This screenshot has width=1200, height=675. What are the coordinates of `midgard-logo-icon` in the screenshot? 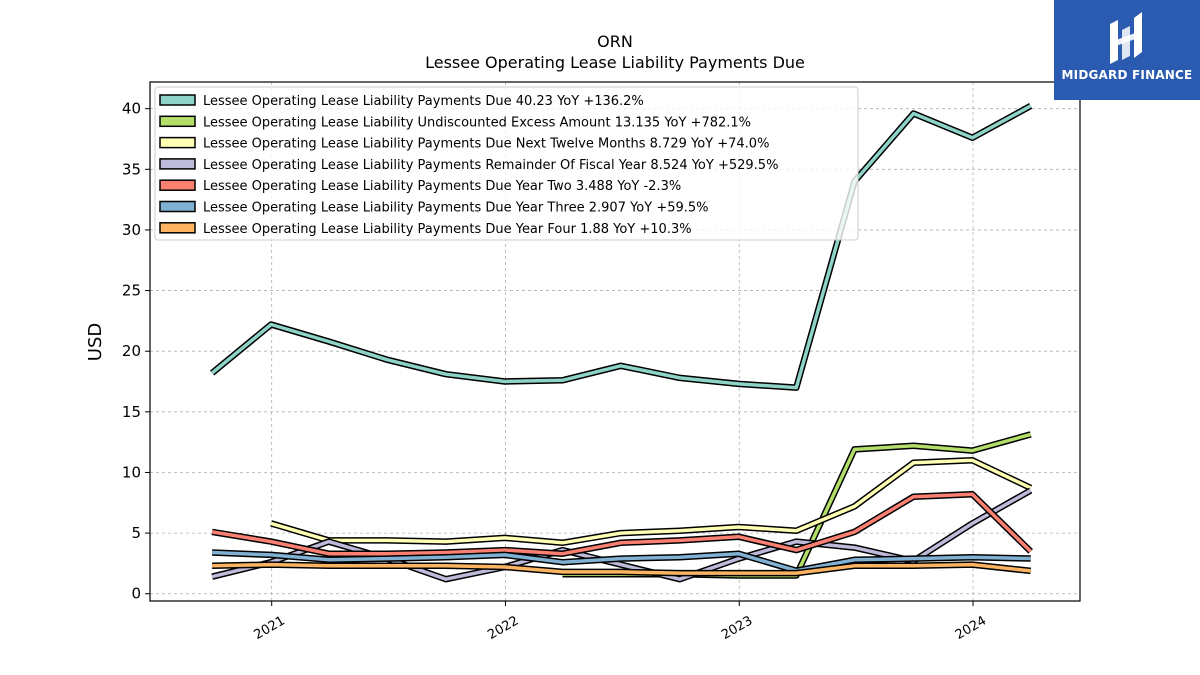 It's located at (1126, 38).